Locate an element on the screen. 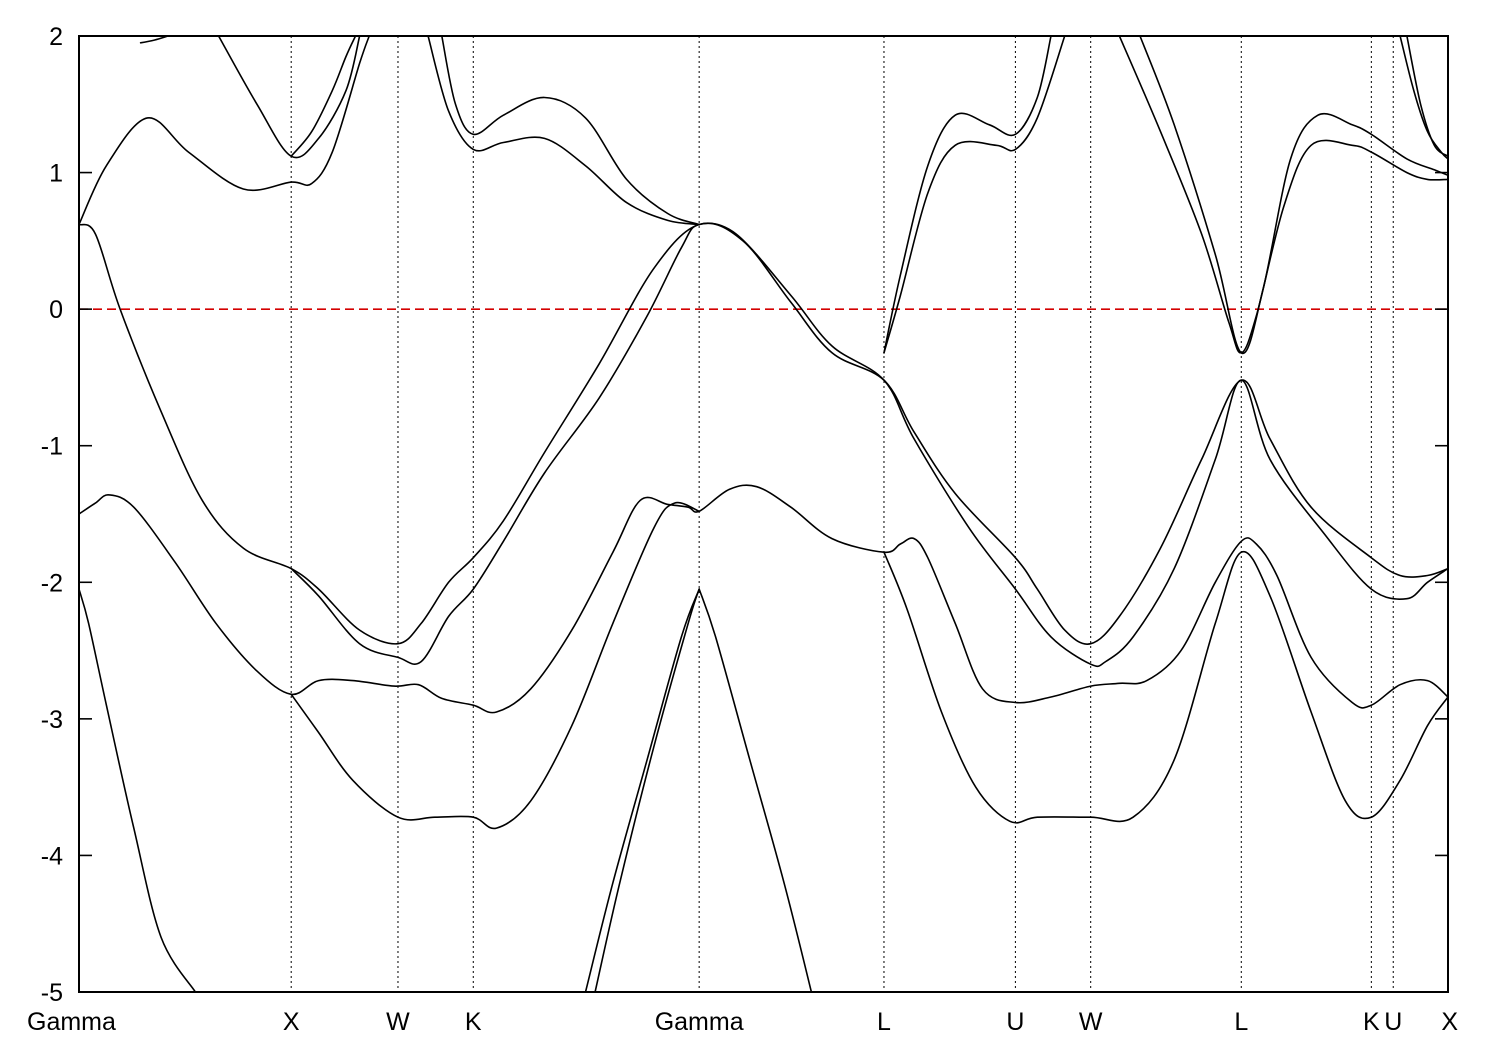  y-tick-label: 1 is located at coordinates (56, 174).